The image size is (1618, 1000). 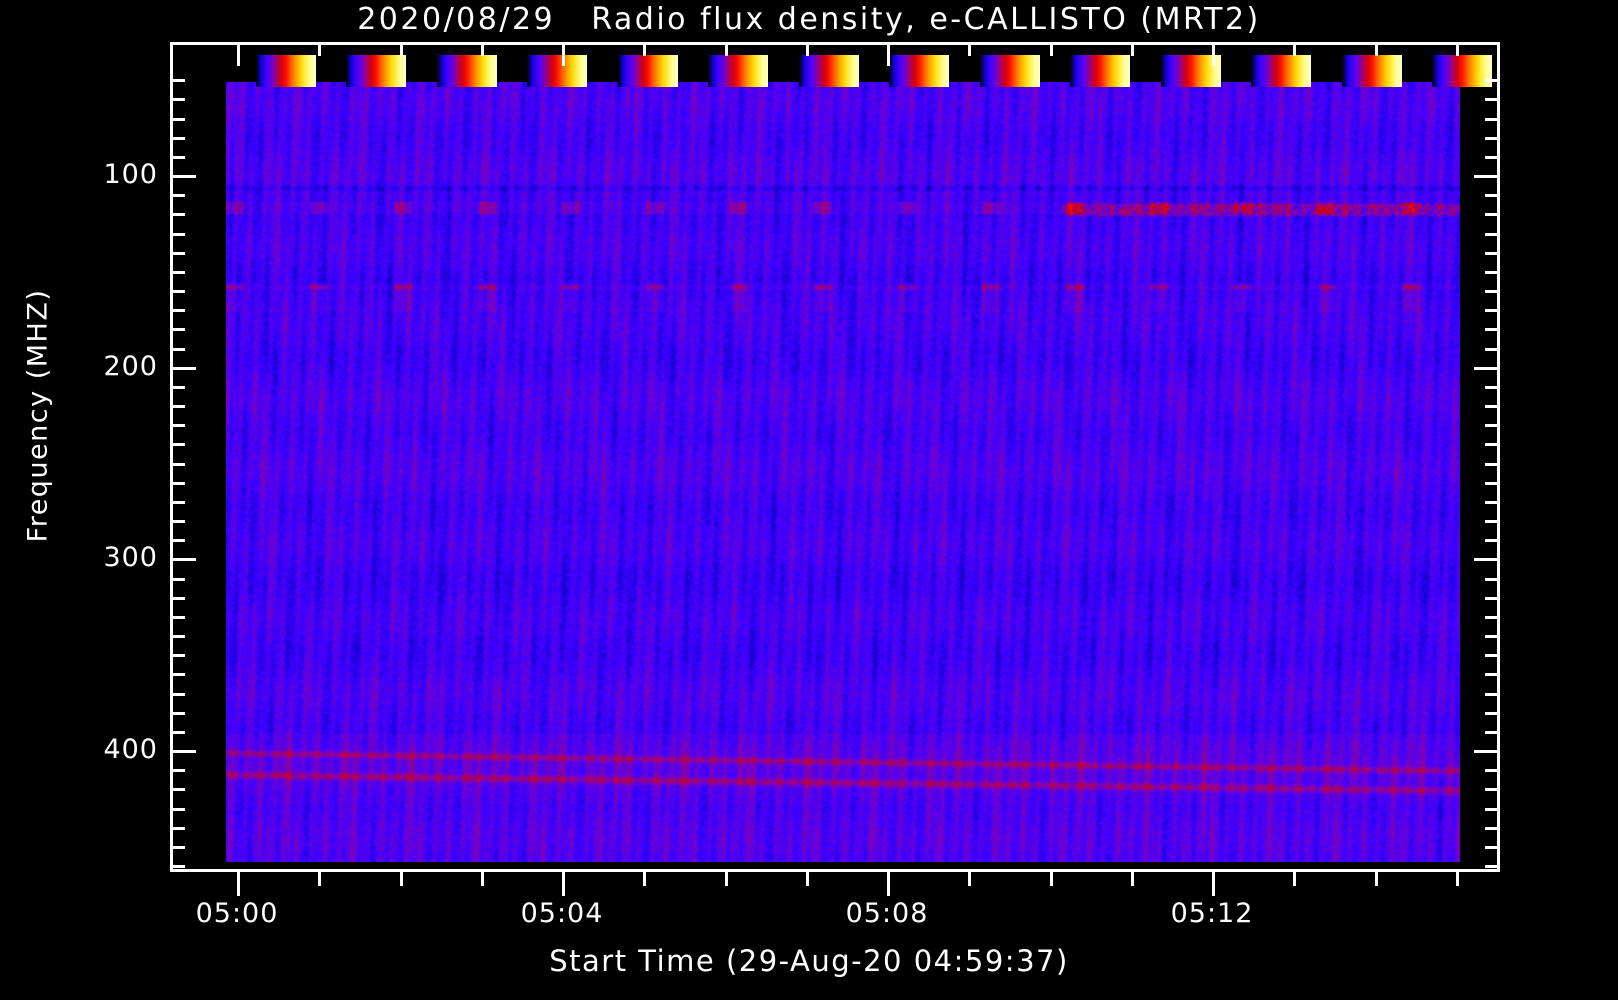 I want to click on x-tick-label: 05:04, so click(x=562, y=913).